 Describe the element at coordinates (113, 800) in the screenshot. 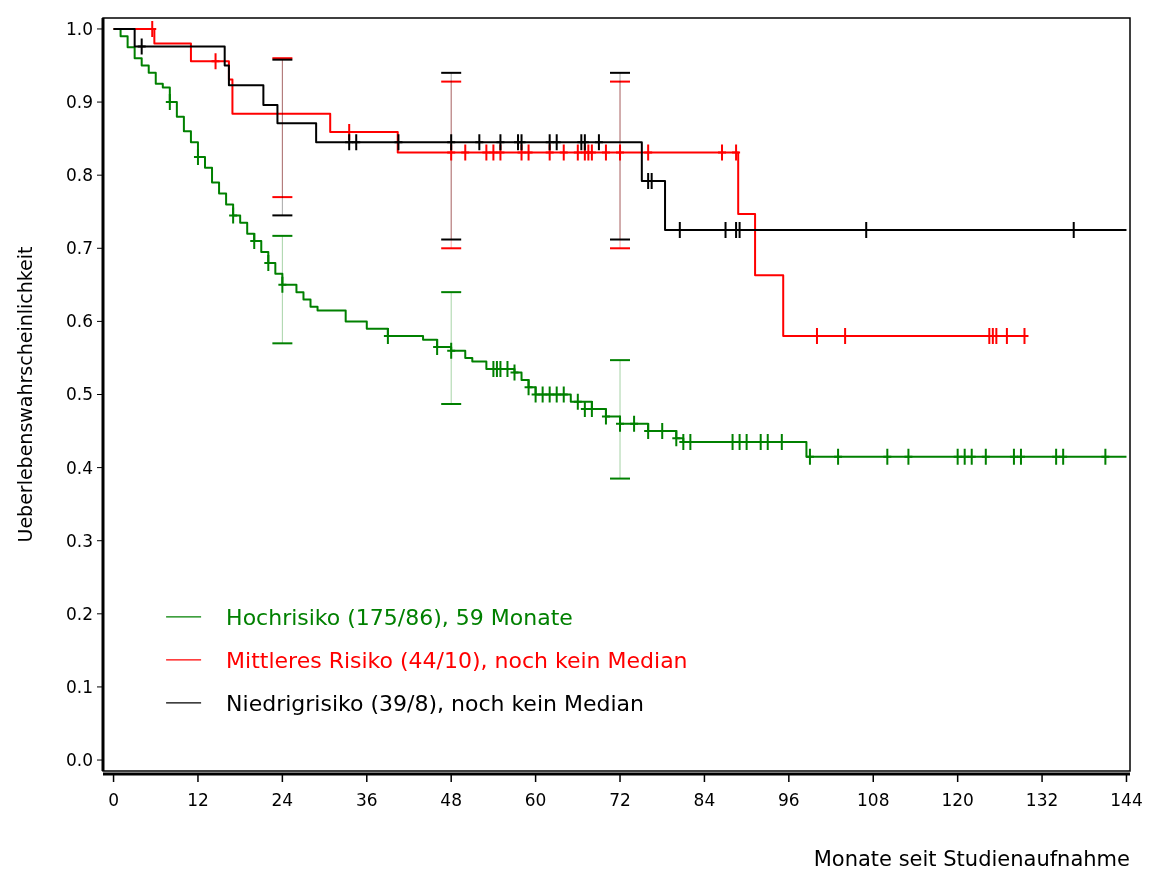

I see `x-tick-label: 0` at that location.